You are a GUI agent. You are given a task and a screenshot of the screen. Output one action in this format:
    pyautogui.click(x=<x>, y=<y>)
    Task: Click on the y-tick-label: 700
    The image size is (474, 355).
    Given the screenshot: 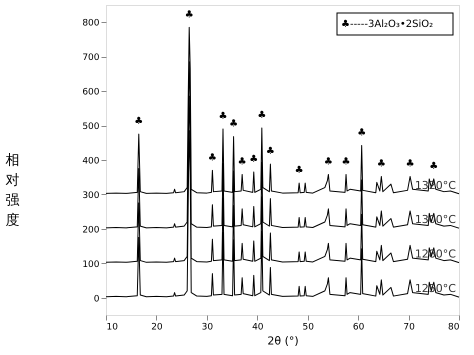 What is the action you would take?
    pyautogui.click(x=91, y=58)
    